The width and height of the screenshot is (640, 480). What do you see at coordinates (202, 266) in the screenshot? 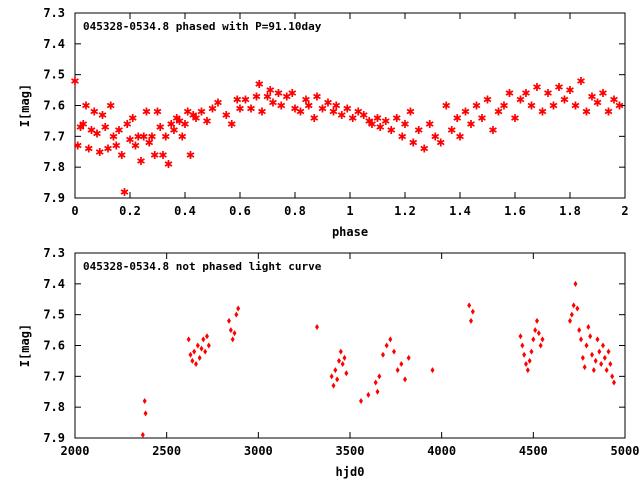
I see `chart-2-title: 045328-0534.8 not phased light curve` at bounding box center [202, 266].